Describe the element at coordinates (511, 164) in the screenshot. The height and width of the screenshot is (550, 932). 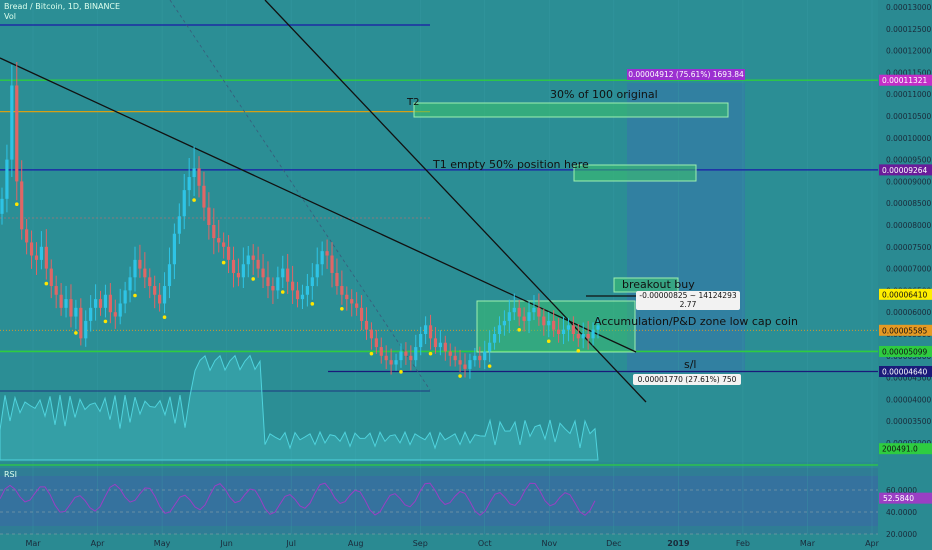
I see `label-t1: T1 empty 50% position here` at that location.